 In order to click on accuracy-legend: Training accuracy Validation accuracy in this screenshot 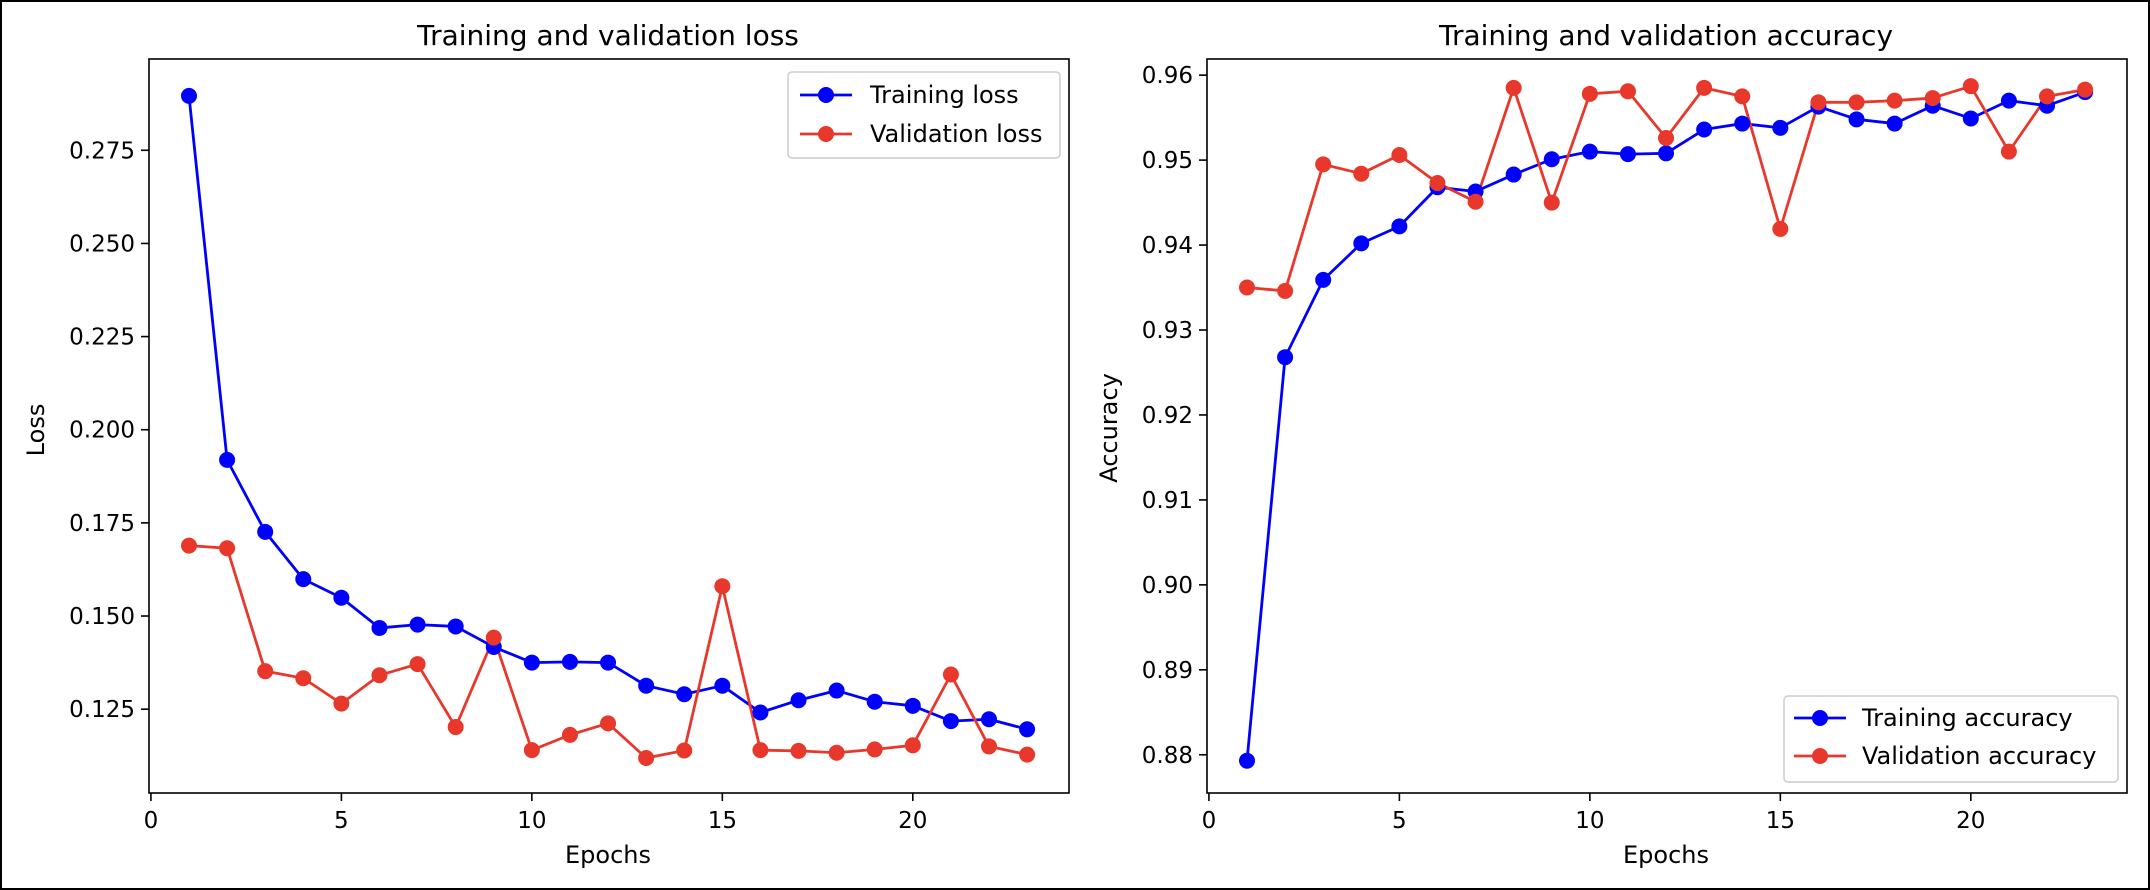, I will do `click(1951, 739)`.